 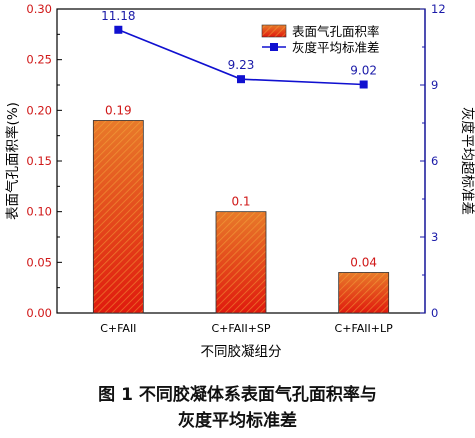 What do you see at coordinates (274, 47) in the screenshot?
I see `legend-marker` at bounding box center [274, 47].